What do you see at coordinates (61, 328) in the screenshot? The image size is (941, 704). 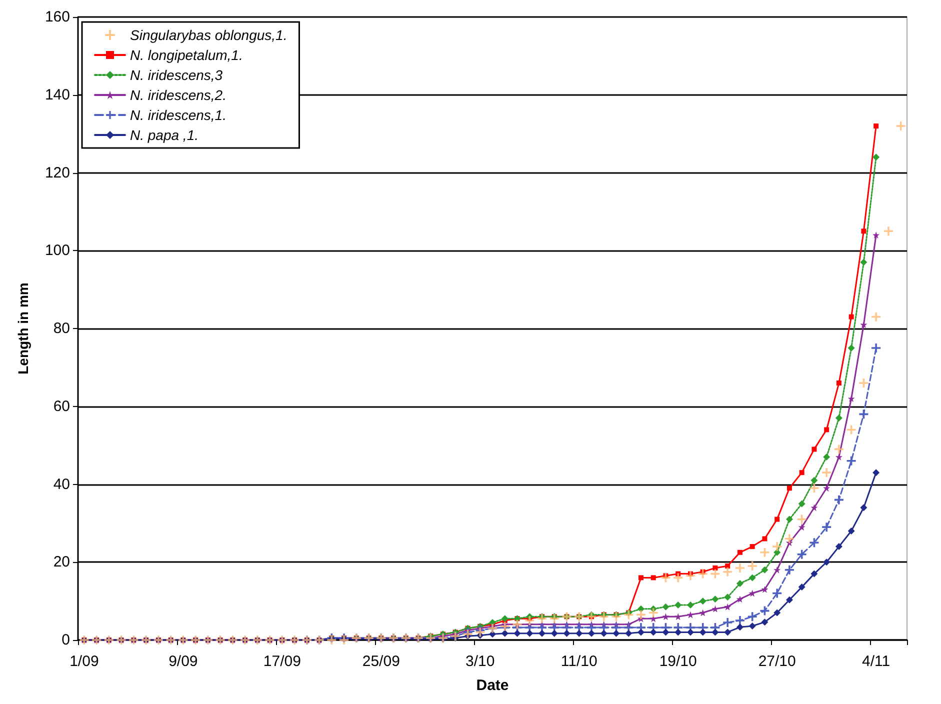 I see `y-tick-label: 80` at bounding box center [61, 328].